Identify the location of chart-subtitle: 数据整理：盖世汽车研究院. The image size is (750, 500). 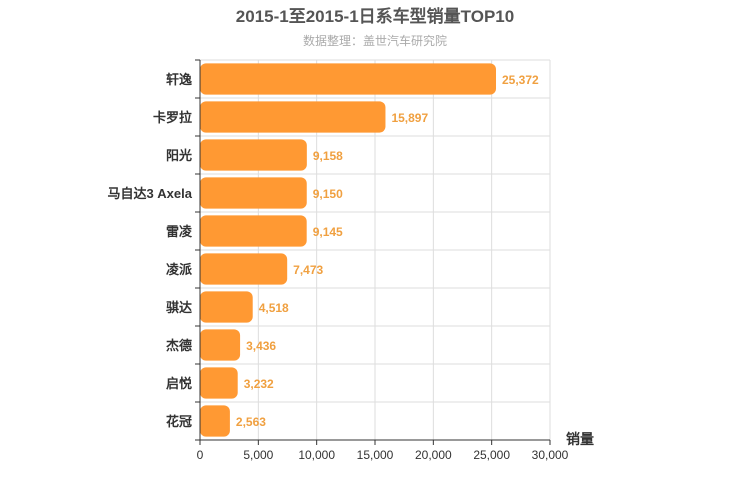
(375, 40).